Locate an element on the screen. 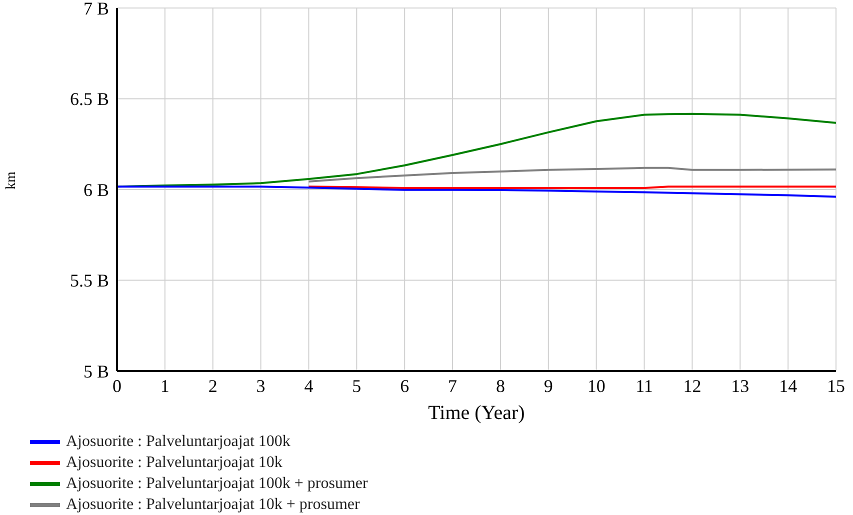  x-tick-label: 11 is located at coordinates (644, 386).